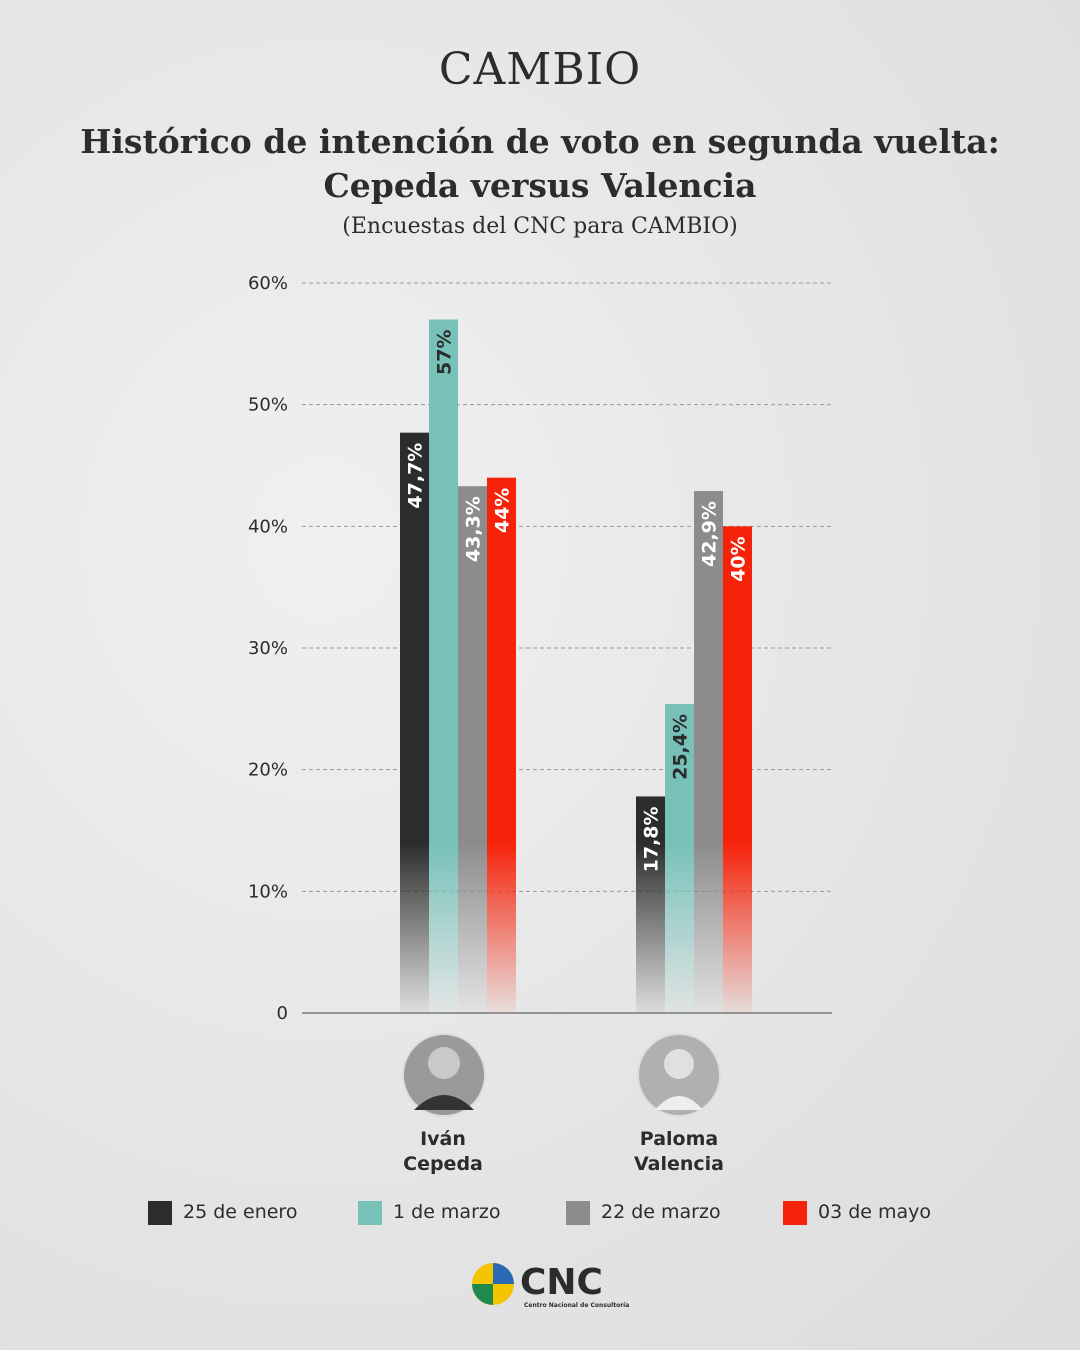  Describe the element at coordinates (268, 648) in the screenshot. I see `y-tick-label: 30%` at that location.